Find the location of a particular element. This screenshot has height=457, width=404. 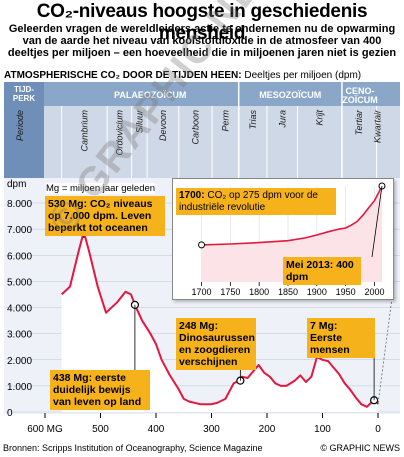

x-tick-label: 300 is located at coordinates (211, 429).